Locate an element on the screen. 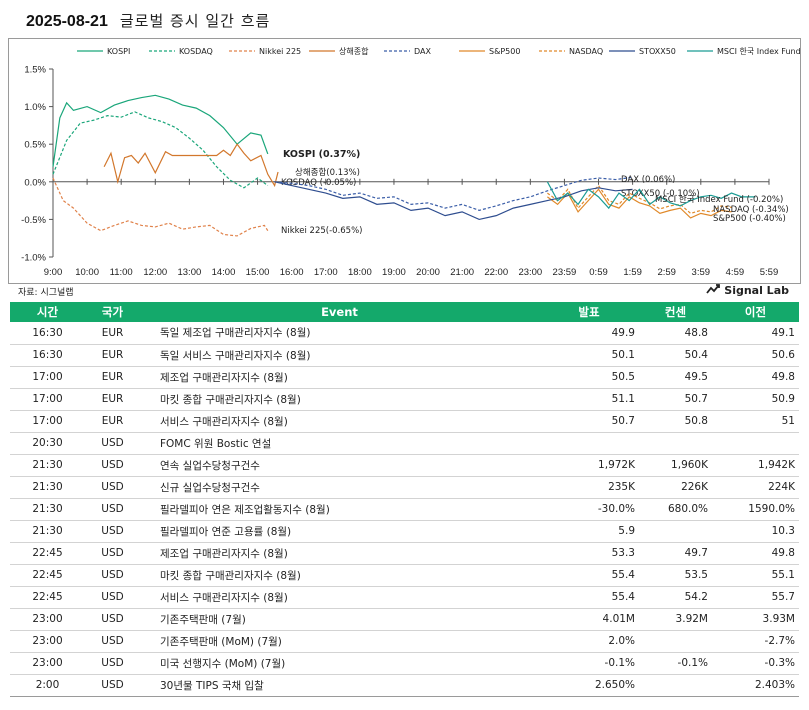 This screenshot has width=809, height=710. trend-icon is located at coordinates (713, 290).